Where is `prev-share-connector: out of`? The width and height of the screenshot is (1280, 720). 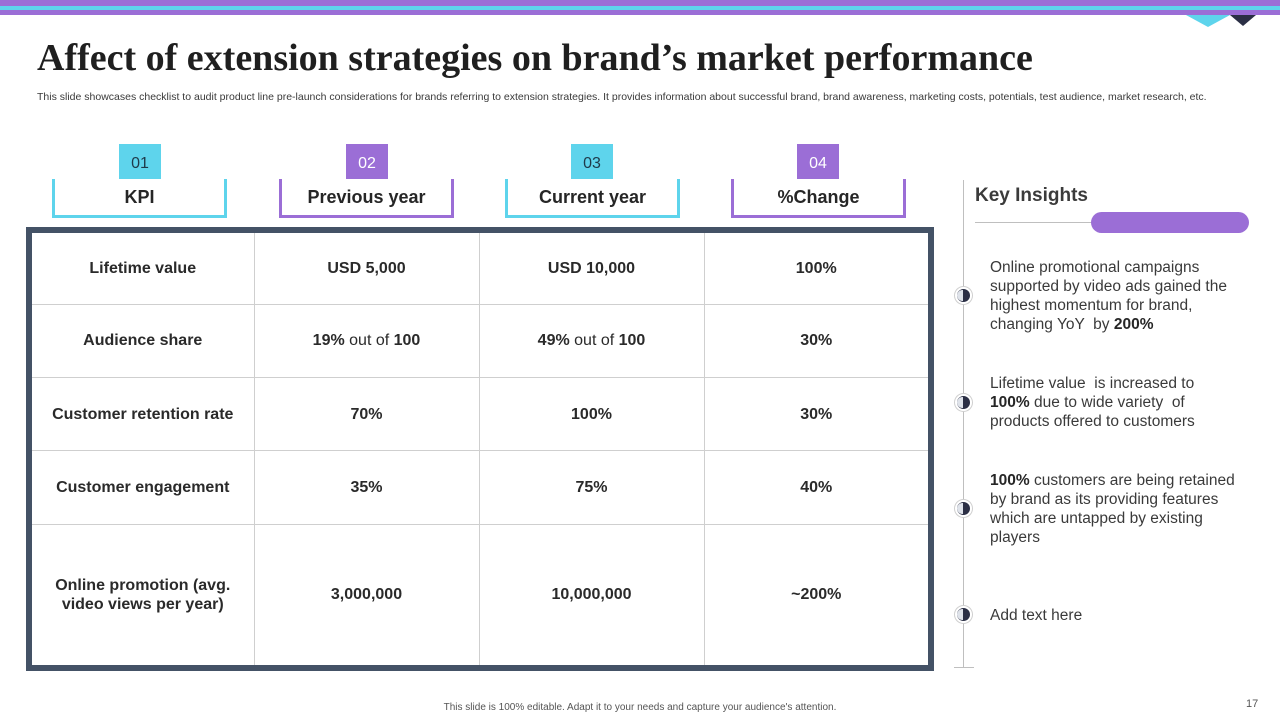 prev-share-connector: out of is located at coordinates (369, 341).